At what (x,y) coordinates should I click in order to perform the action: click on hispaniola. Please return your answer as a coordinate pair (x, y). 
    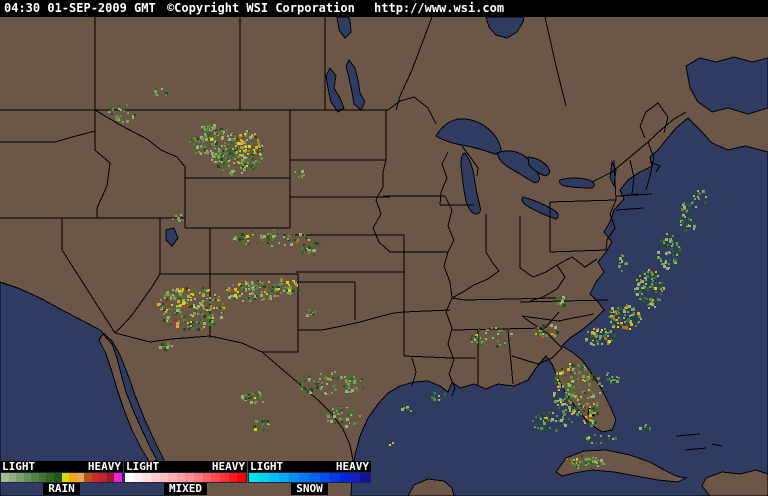
    Looking at the image, I should click on (734, 482).